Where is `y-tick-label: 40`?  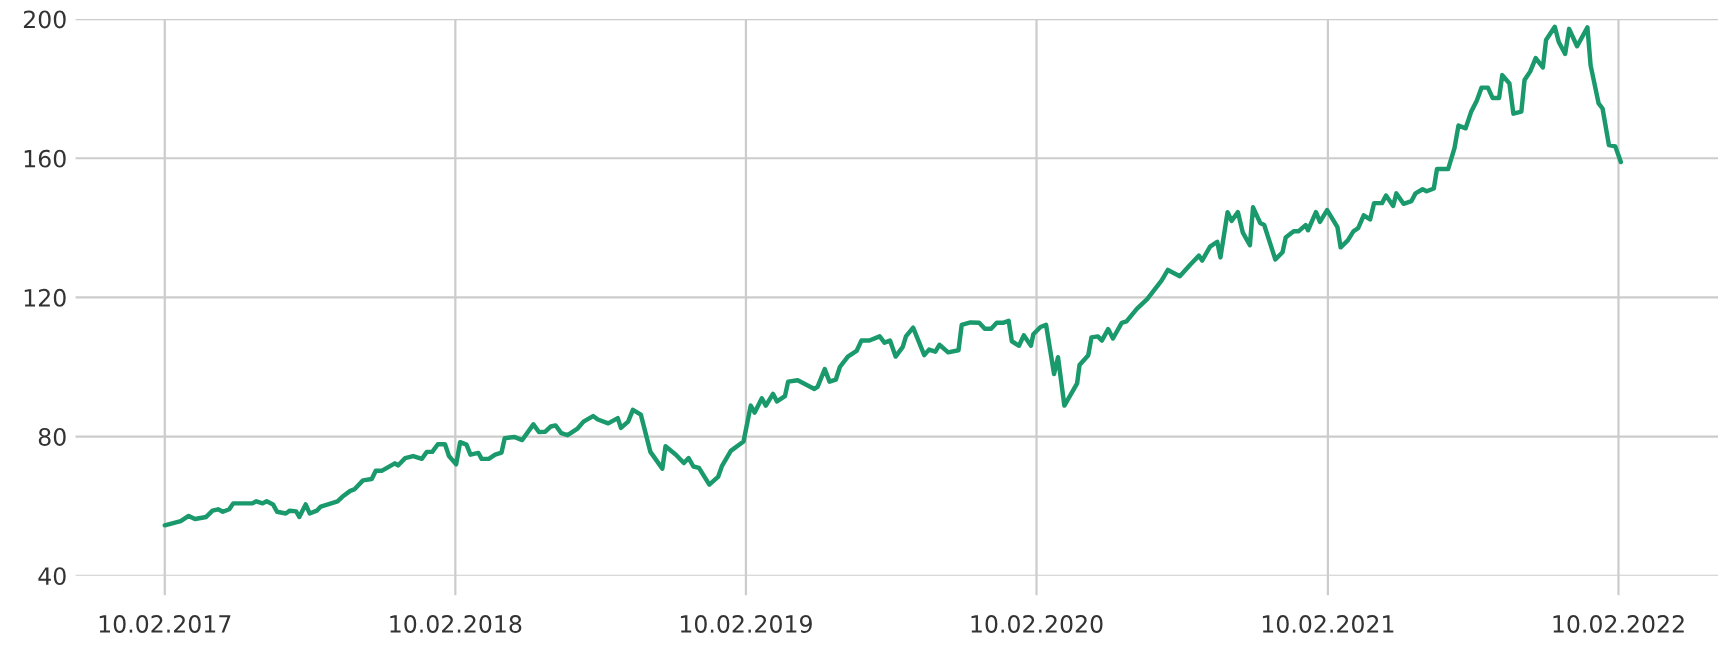
y-tick-label: 40 is located at coordinates (52, 576).